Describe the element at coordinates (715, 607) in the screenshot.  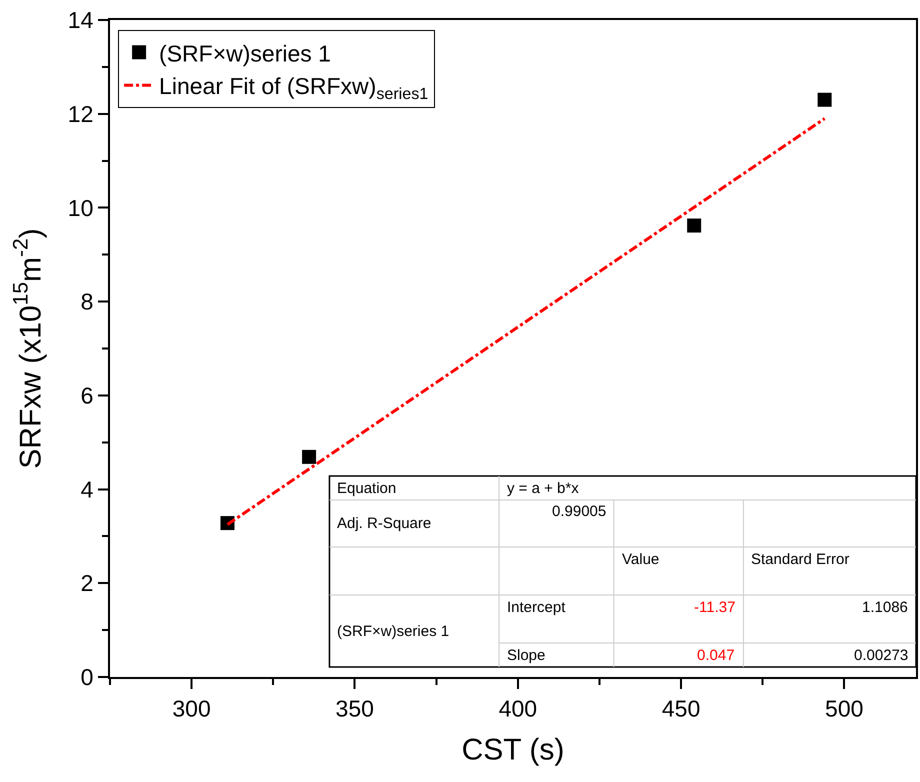
I see `annotation: -11.37` at that location.